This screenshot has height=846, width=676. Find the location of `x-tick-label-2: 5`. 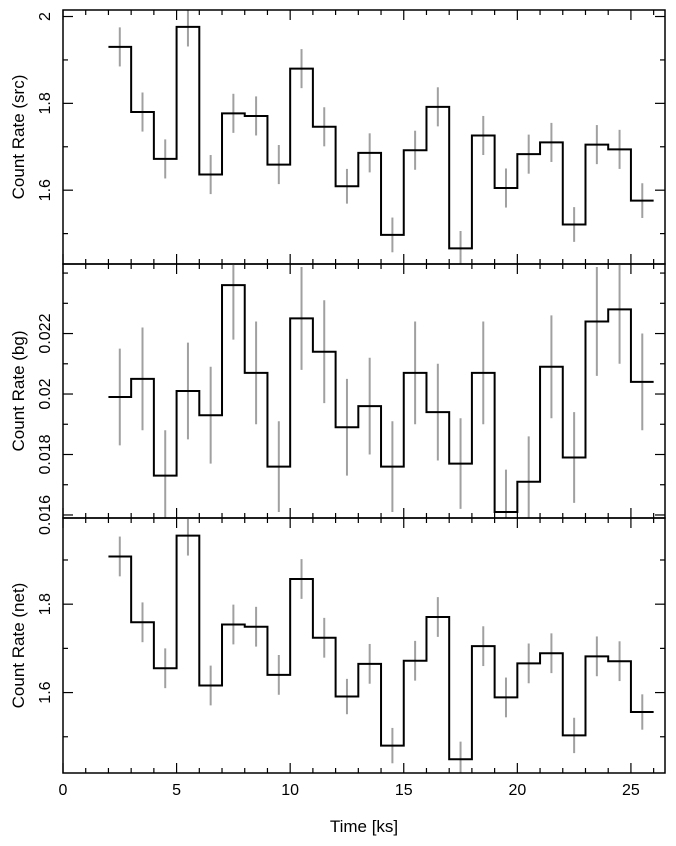

x-tick-label-2: 5 is located at coordinates (176, 790).